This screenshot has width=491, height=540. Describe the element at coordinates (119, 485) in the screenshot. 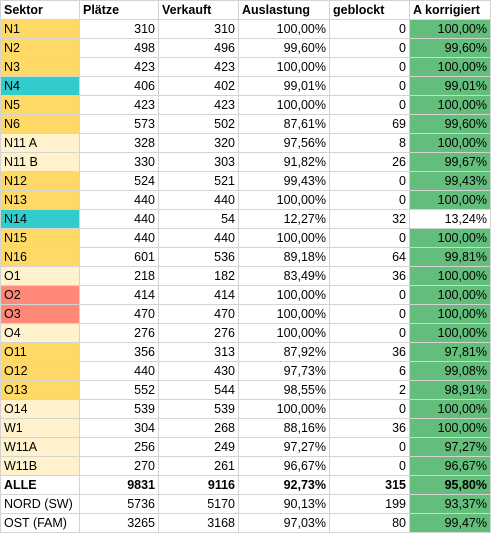

I see `cell-plaetze: 9831` at that location.